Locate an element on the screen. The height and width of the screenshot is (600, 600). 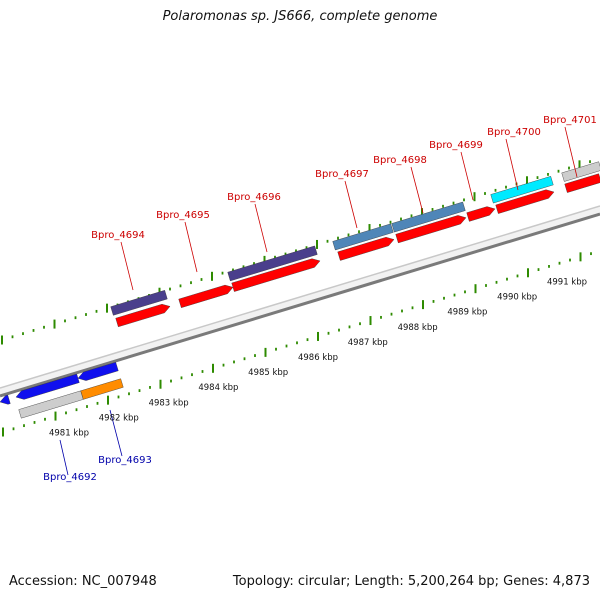
kbp-label: 4983 kbp is located at coordinates (169, 403).